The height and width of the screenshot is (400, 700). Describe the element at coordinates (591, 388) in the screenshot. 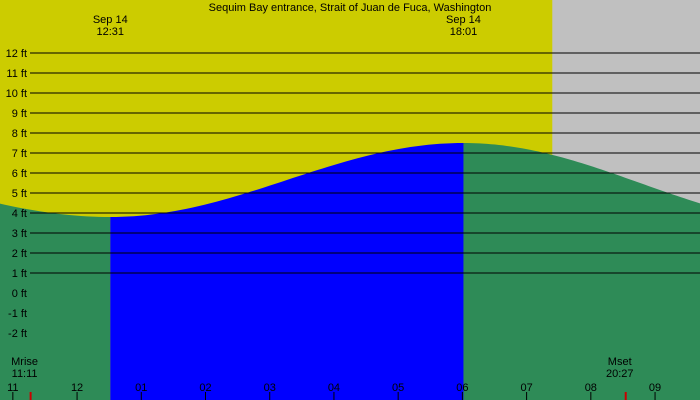

I see `x-tick-label: 08` at that location.